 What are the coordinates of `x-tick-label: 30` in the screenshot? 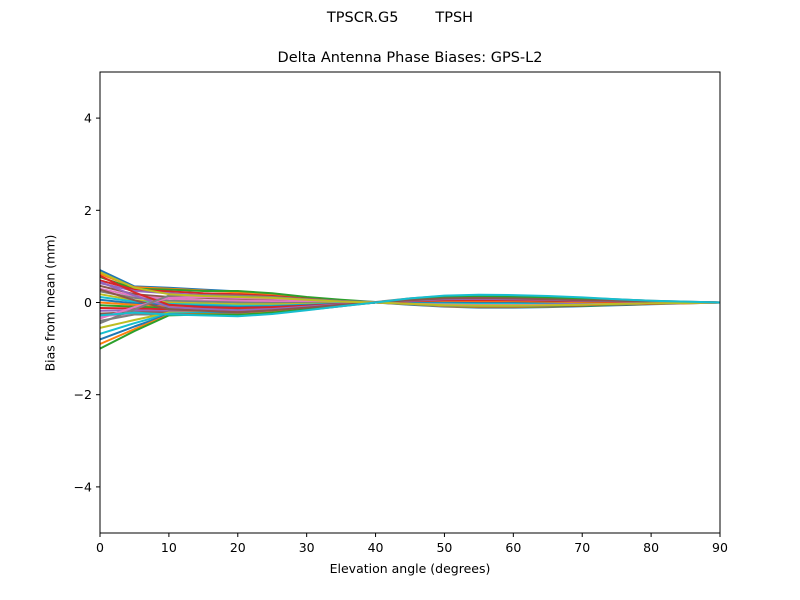 It's located at (307, 547).